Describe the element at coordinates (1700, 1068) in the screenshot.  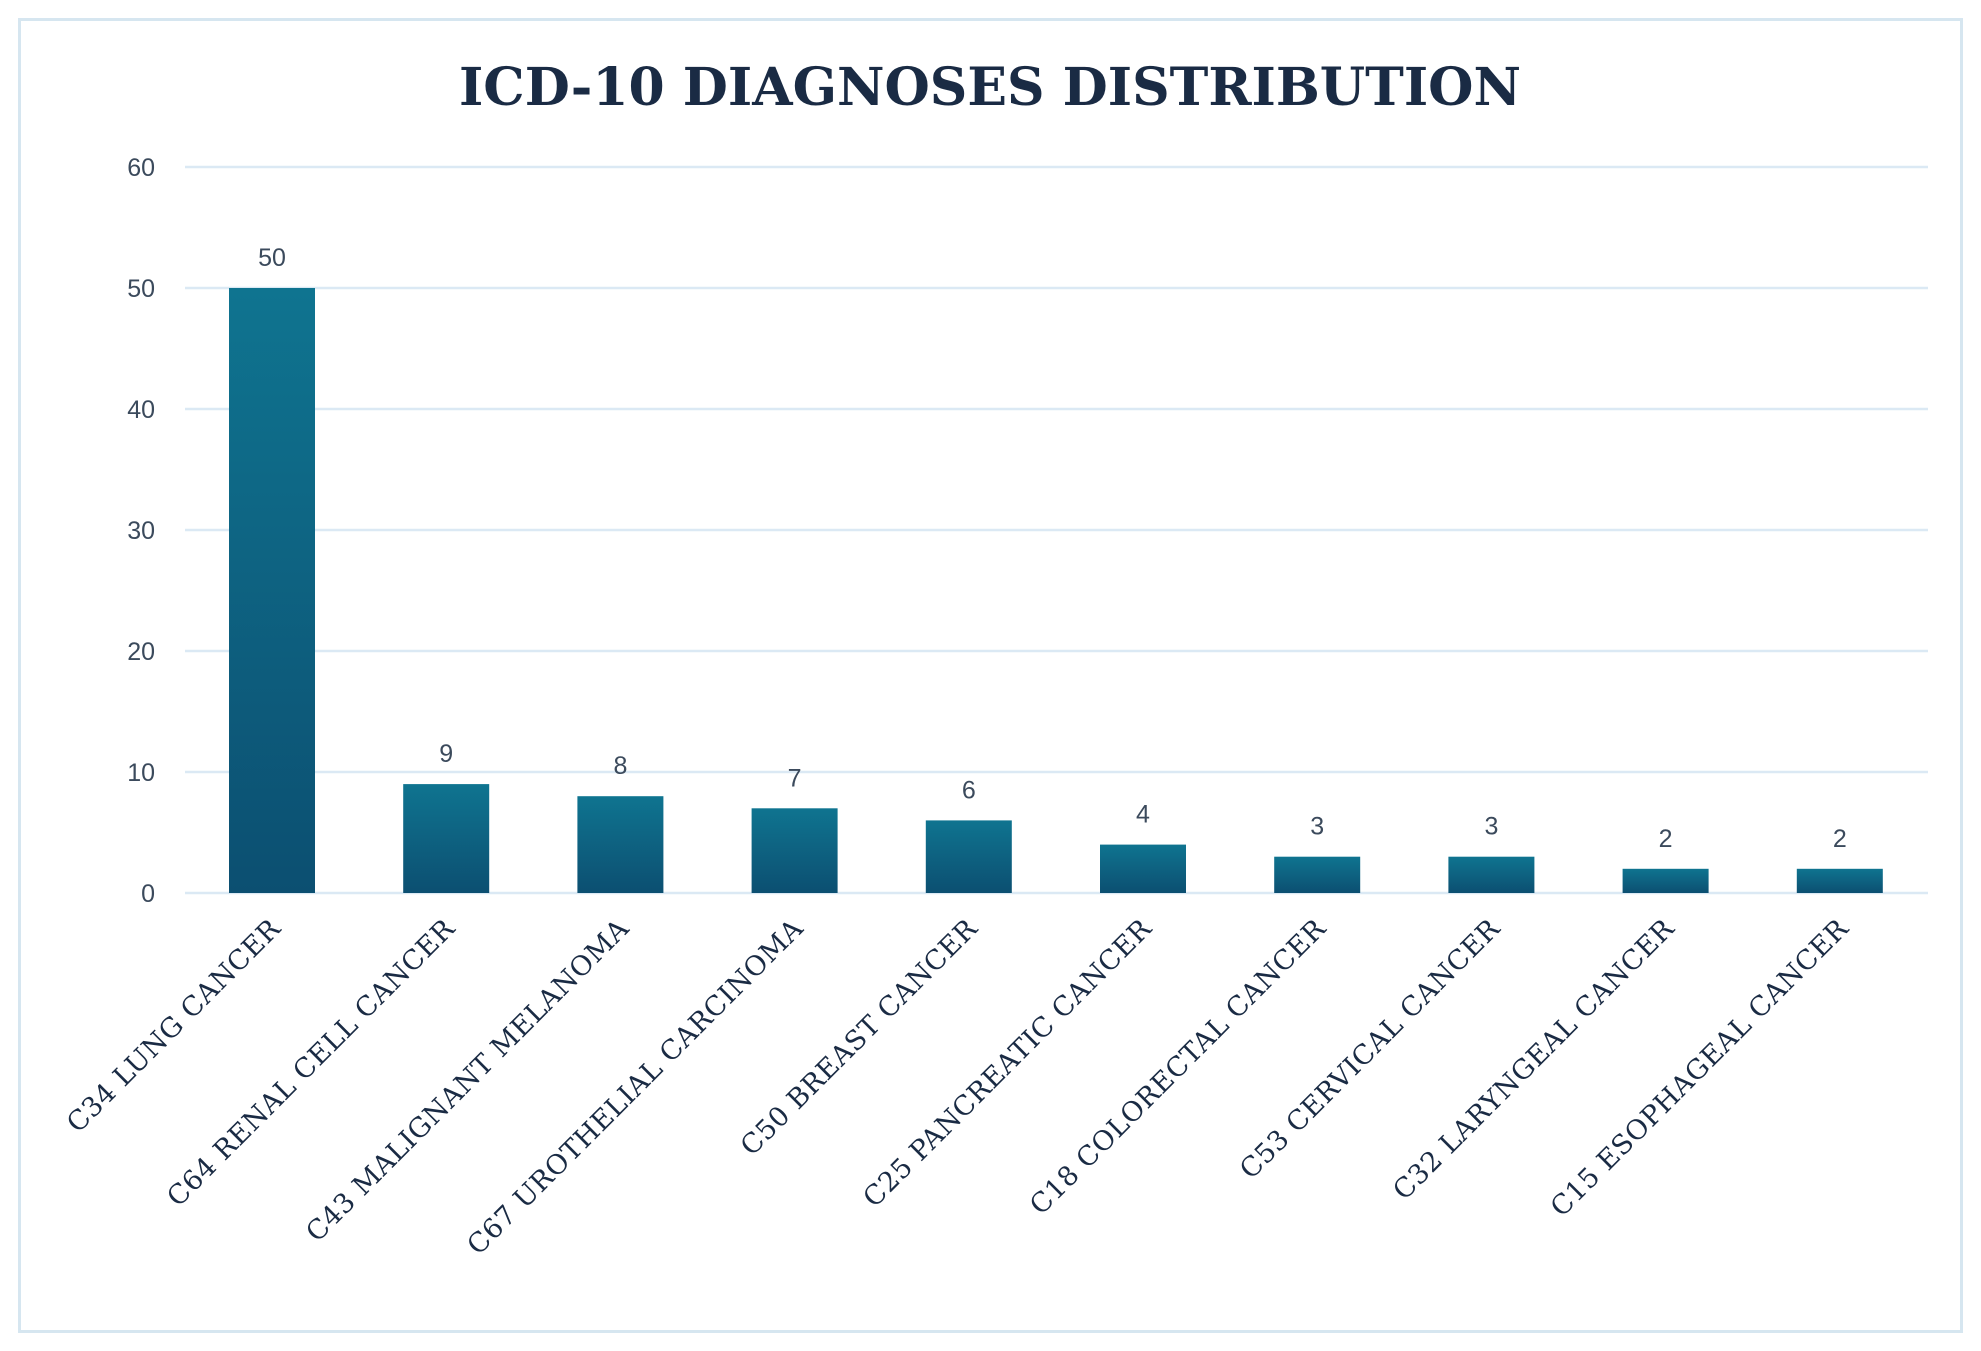
I see `x-tick-label: C15 ESOPHAGEAL CANCER` at that location.